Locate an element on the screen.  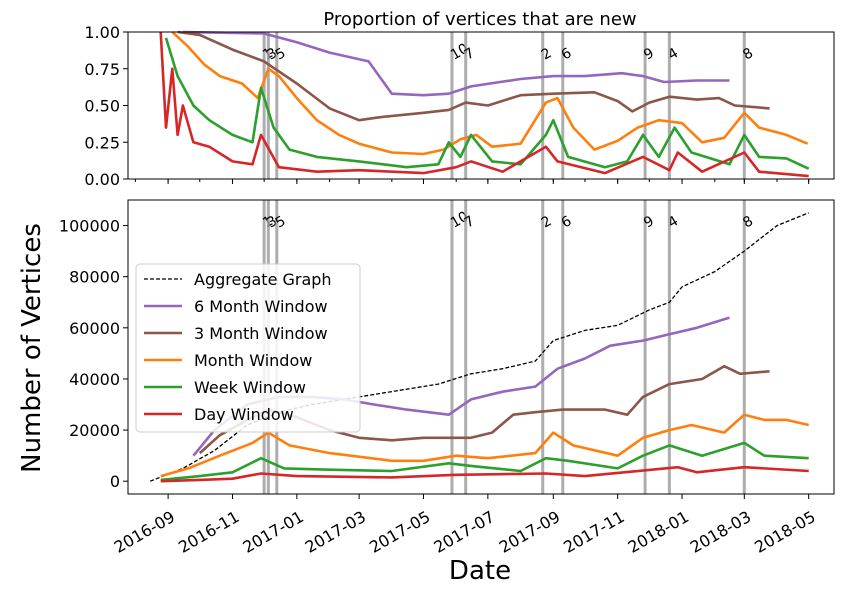
legend-label-6-month-window: 6 Month Window is located at coordinates (261, 306).